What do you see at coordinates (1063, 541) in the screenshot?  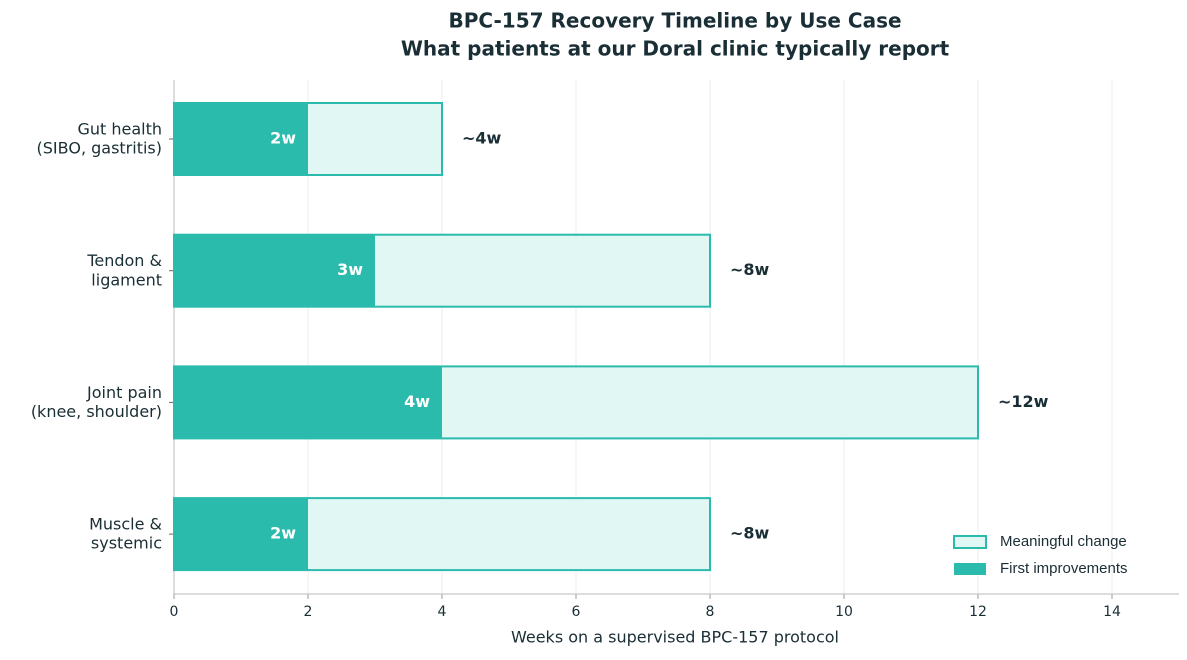 I see `legend-label: Meaningful change` at bounding box center [1063, 541].